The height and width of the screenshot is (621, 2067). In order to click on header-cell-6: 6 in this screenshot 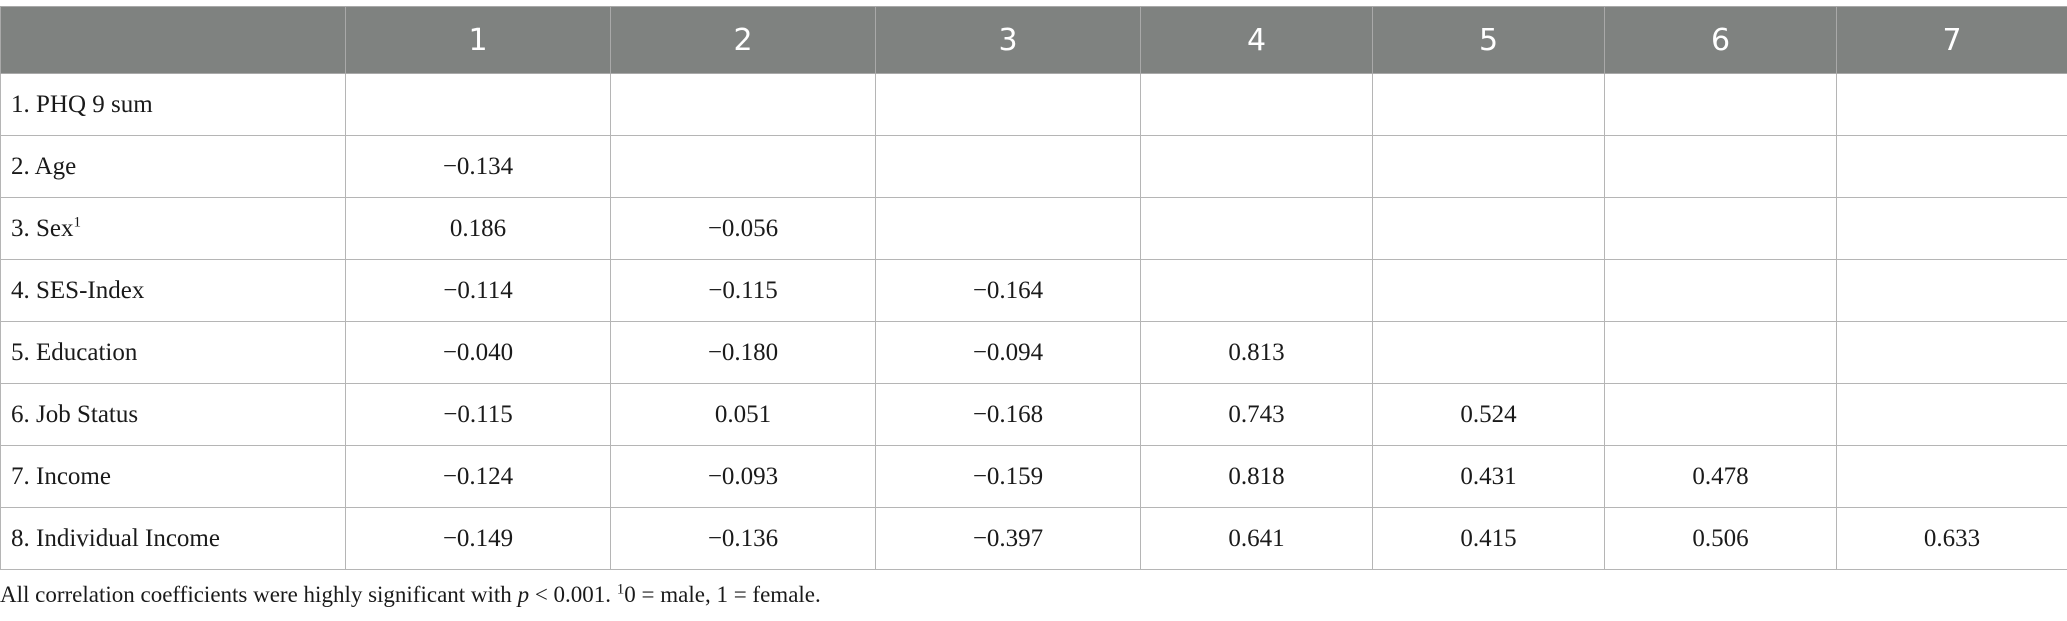, I will do `click(1720, 40)`.